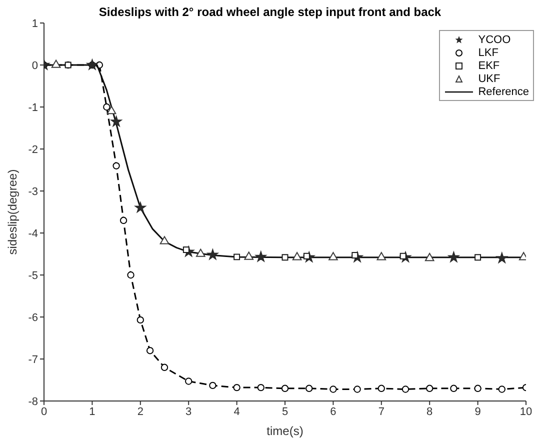  What do you see at coordinates (33, 318) in the screenshot?
I see `y-tick-label: -6` at bounding box center [33, 318].